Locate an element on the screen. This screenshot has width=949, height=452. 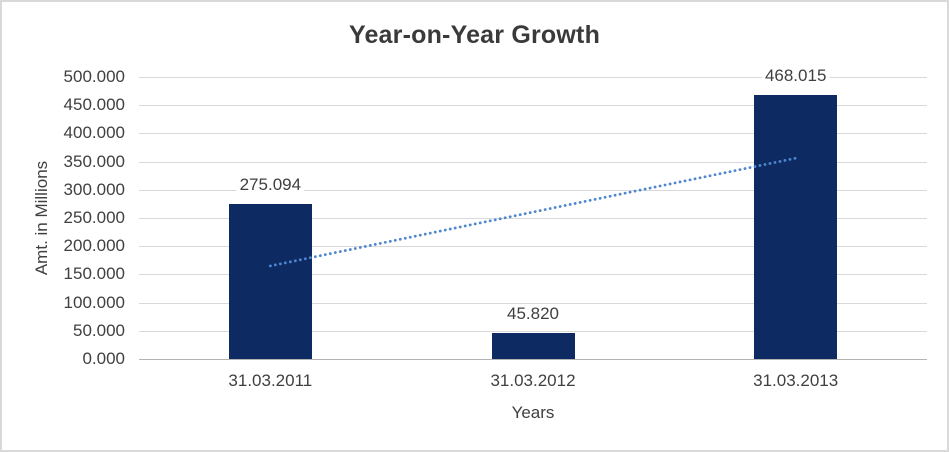
y-tick-label: 100.000 is located at coordinates (94, 302).